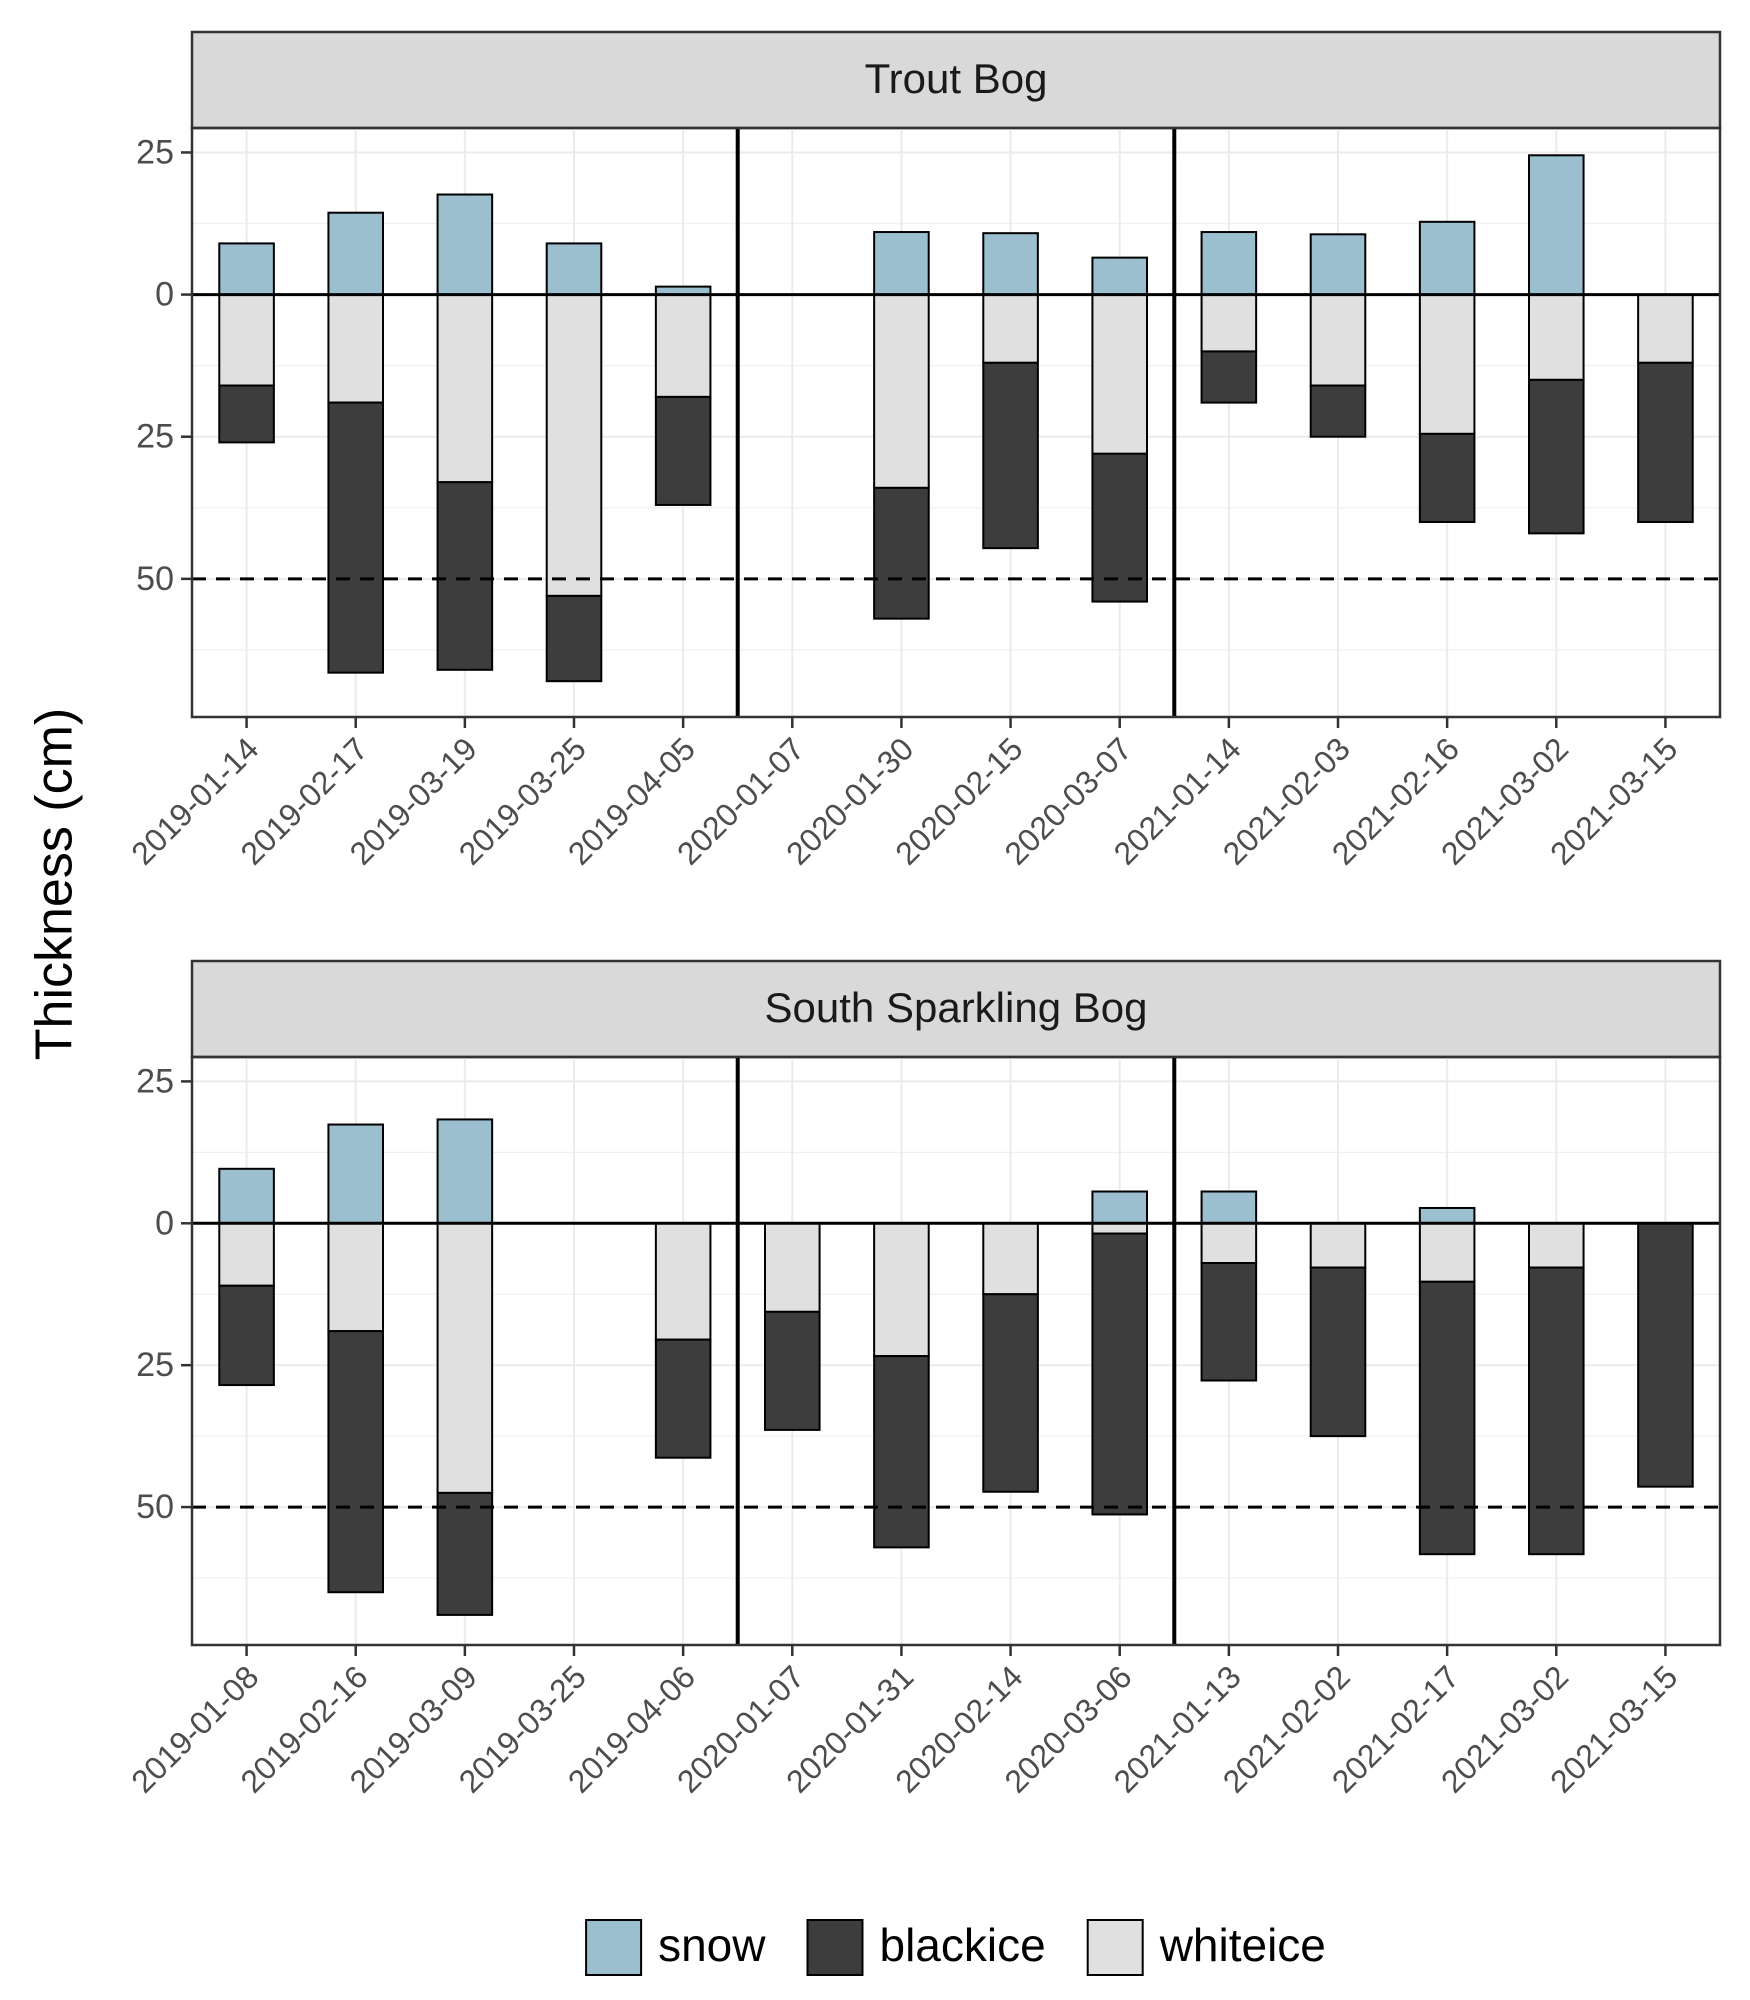 This screenshot has width=1750, height=2000. I want to click on facet-title: Trout Bog, so click(956, 78).